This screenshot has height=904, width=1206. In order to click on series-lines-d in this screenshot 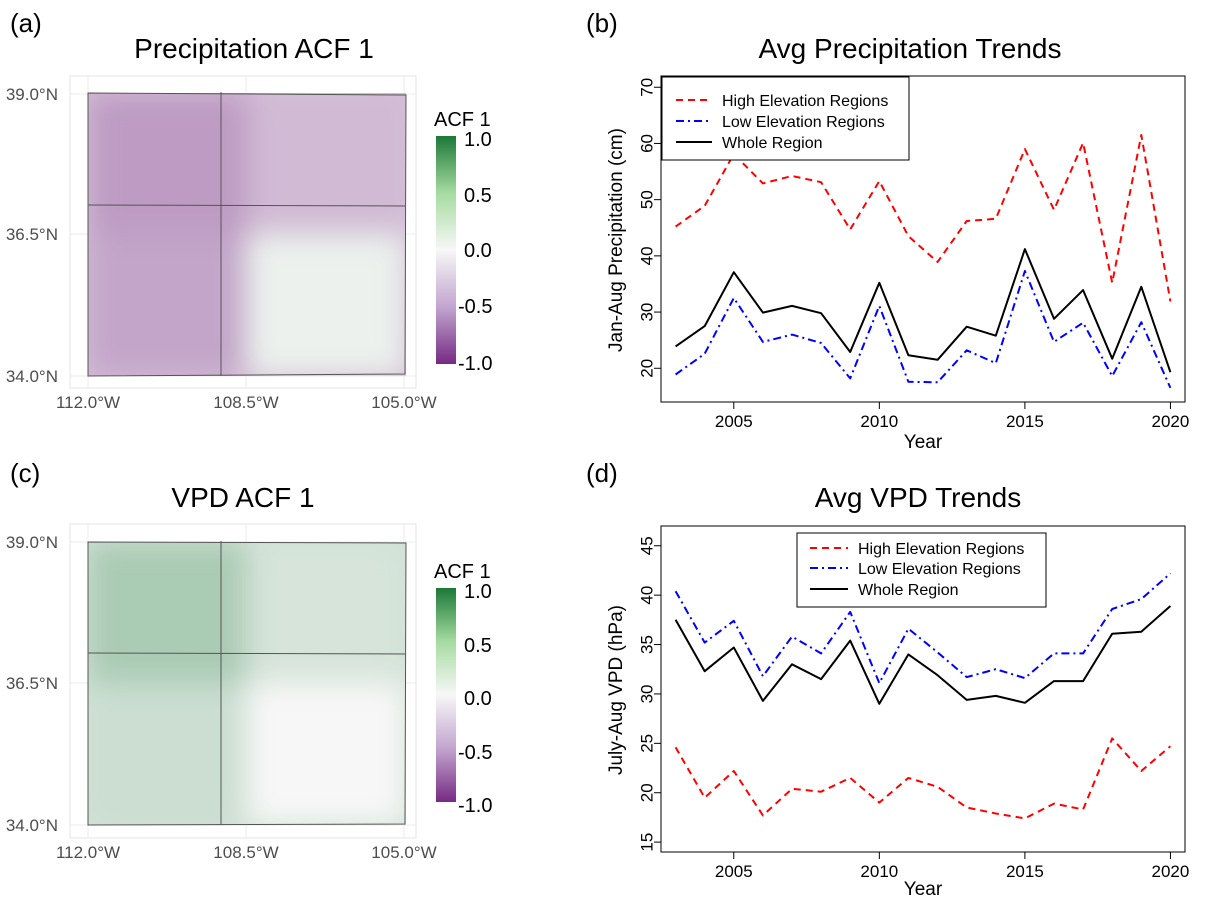, I will do `click(923, 696)`.